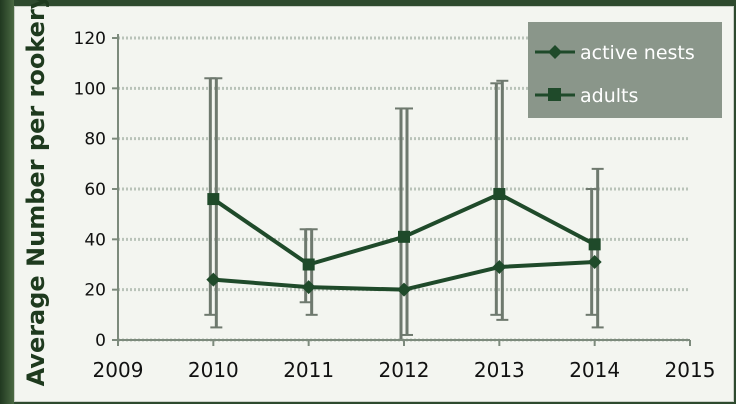 The image size is (736, 404). Describe the element at coordinates (555, 52) in the screenshot. I see `legend-marker-diamond` at that location.